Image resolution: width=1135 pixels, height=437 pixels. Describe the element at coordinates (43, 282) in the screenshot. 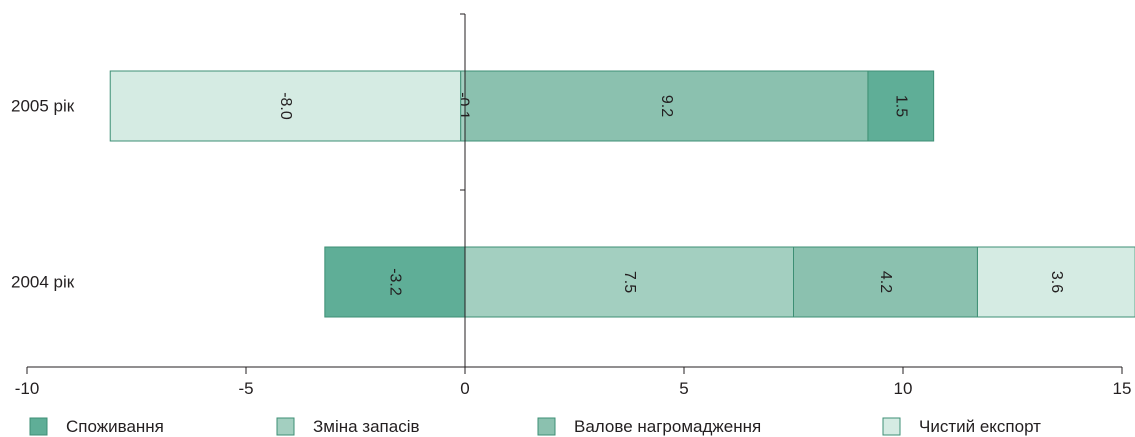

I see `category-label-2004-рік: 2004 рік` at that location.